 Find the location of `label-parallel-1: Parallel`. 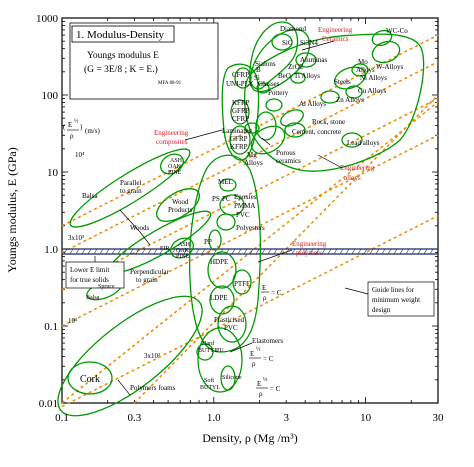

label-parallel-1: Parallel is located at coordinates (130, 183).